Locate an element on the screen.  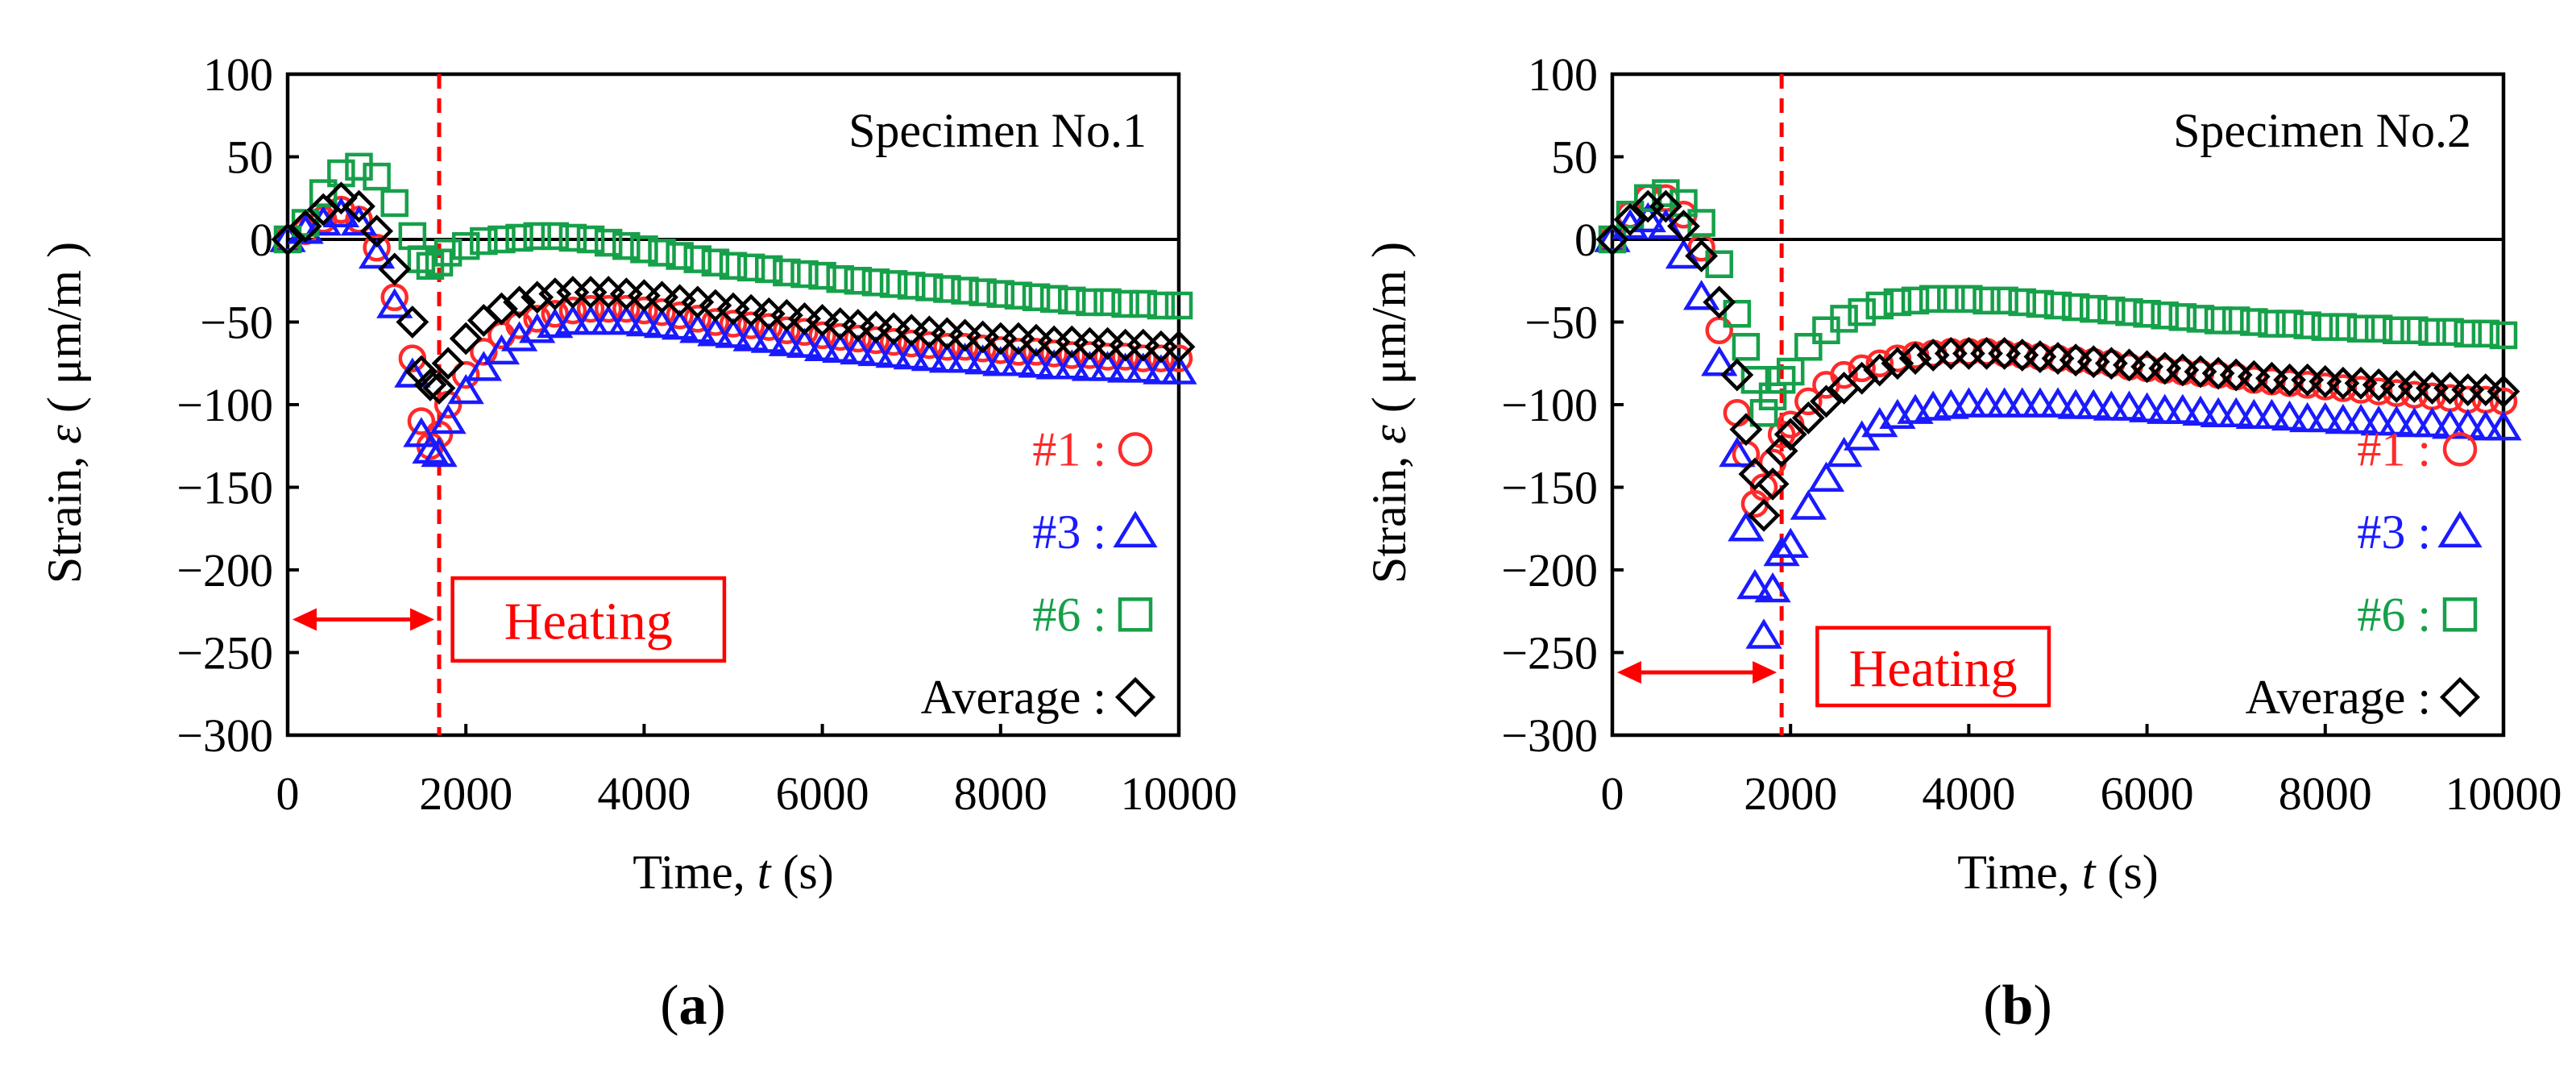
legend-label-s1: #1 : is located at coordinates (2394, 449).